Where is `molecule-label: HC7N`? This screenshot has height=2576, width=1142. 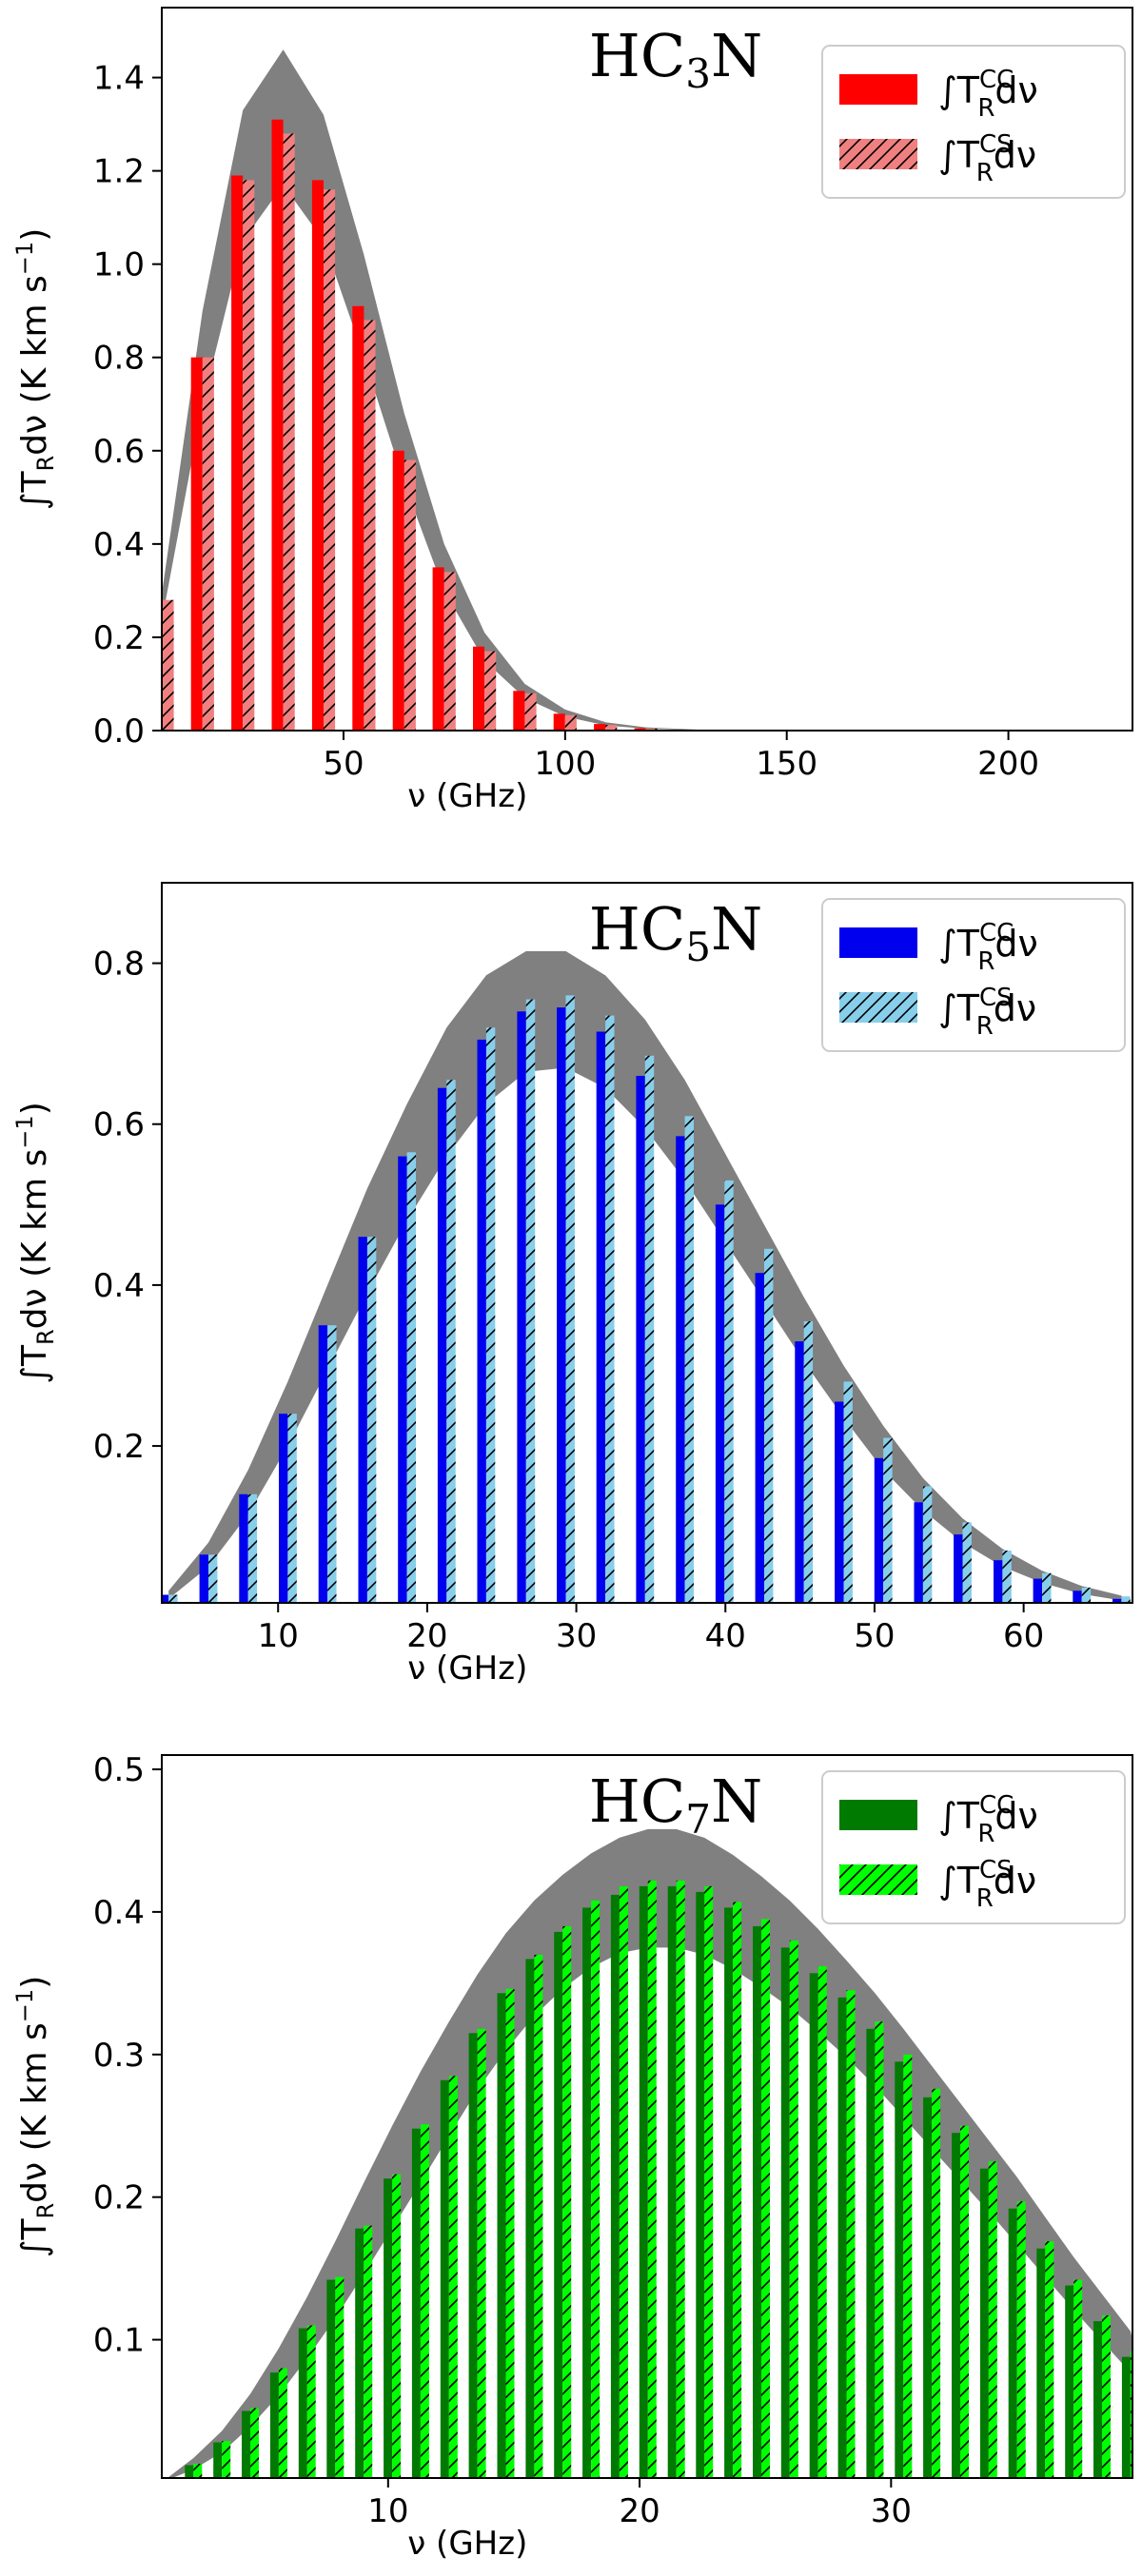 molecule-label: HC7N is located at coordinates (676, 1804).